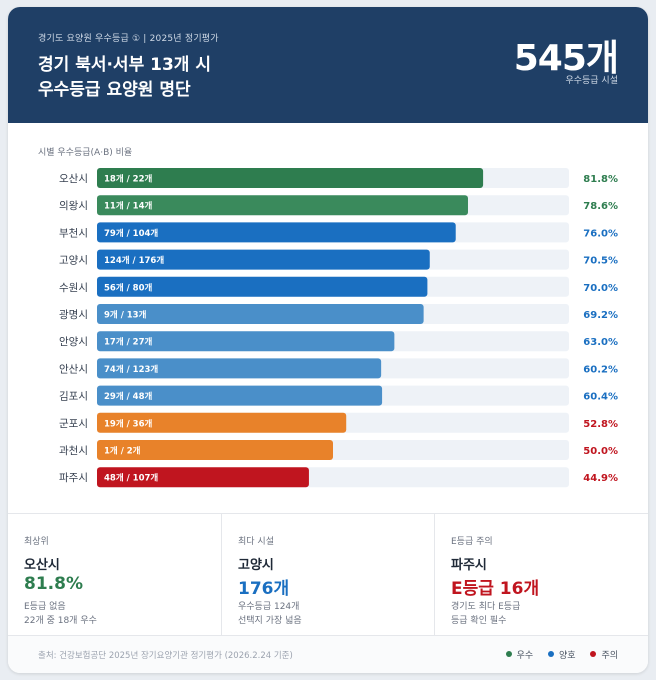  Describe the element at coordinates (600, 369) in the screenshot. I see `value-label: 60.2%` at that location.